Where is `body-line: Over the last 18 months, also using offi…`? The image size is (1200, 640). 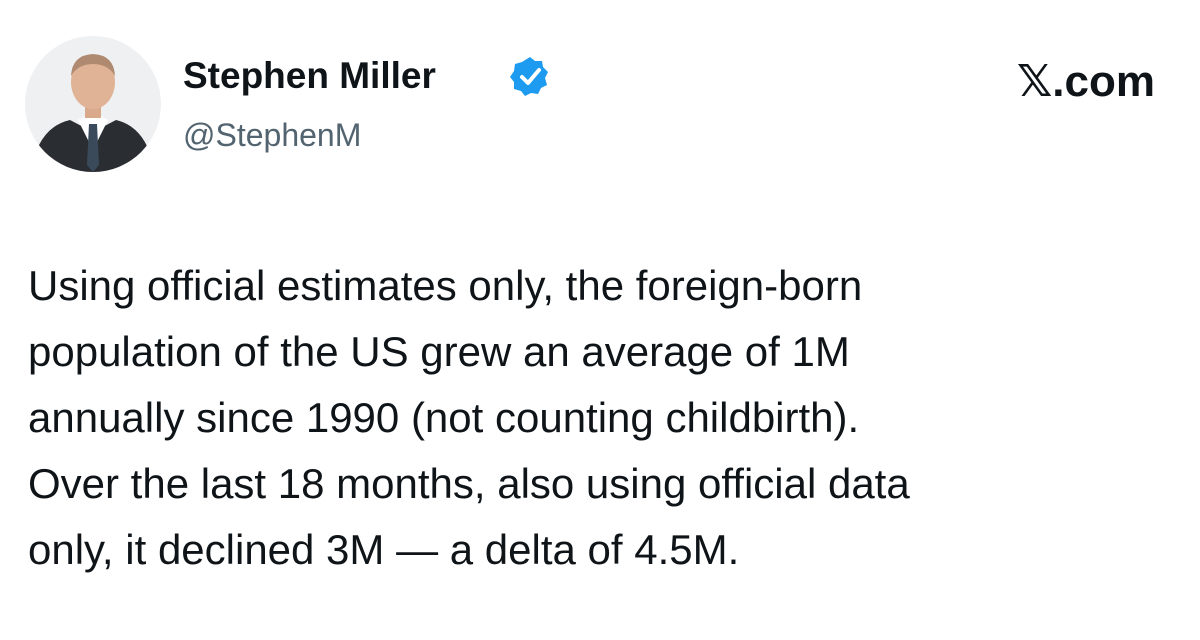 body-line: Over the last 18 months, also using offi… is located at coordinates (469, 483).